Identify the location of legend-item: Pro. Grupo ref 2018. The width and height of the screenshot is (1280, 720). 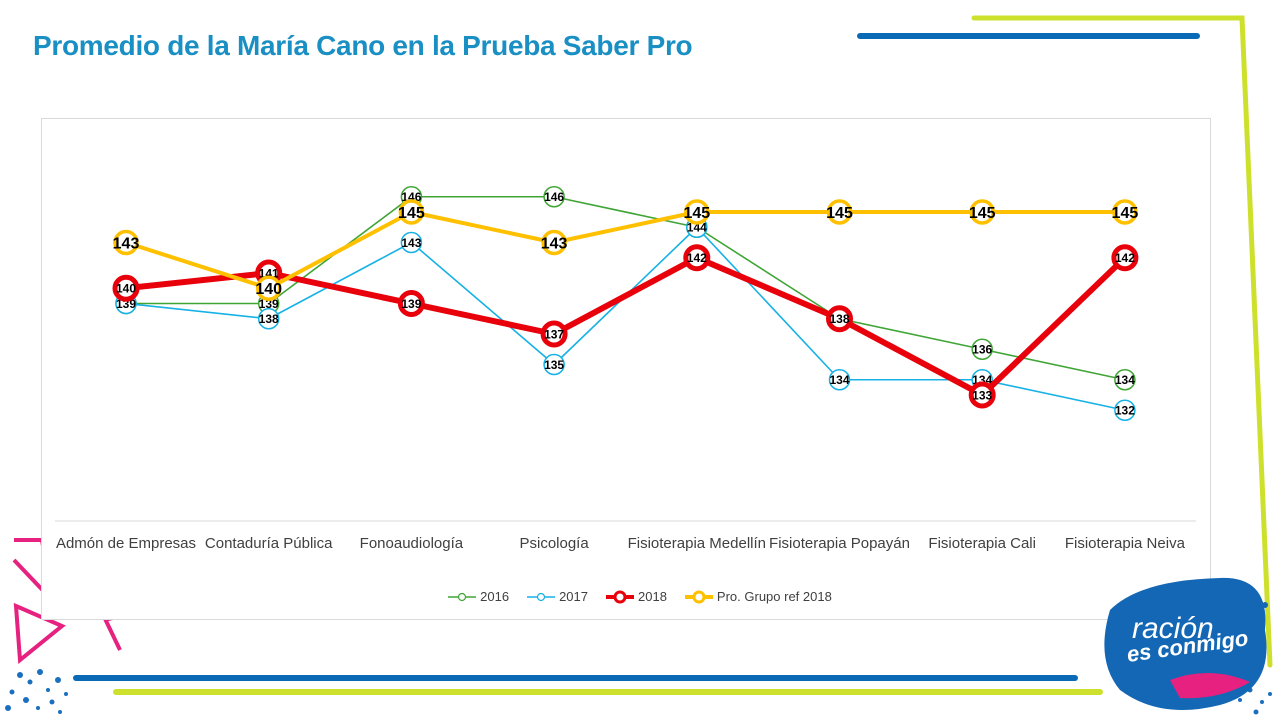
(758, 596).